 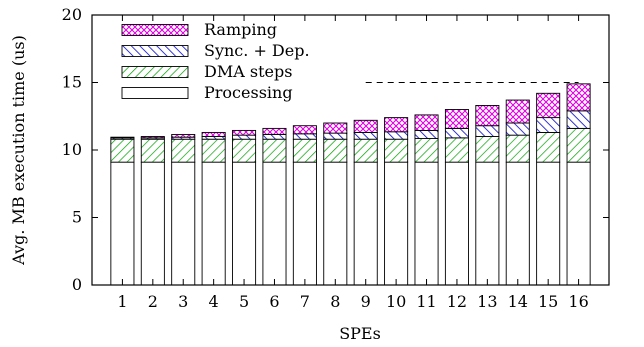 What do you see at coordinates (396, 301) in the screenshot?
I see `x-tick-label: 10` at bounding box center [396, 301].